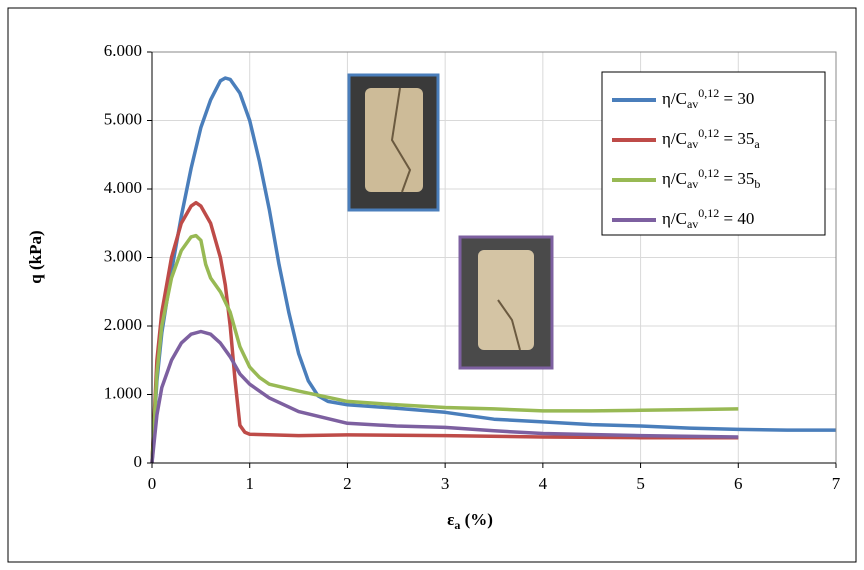  I want to click on legend-label: η/Cav0,12 = 35a, so click(711, 138).